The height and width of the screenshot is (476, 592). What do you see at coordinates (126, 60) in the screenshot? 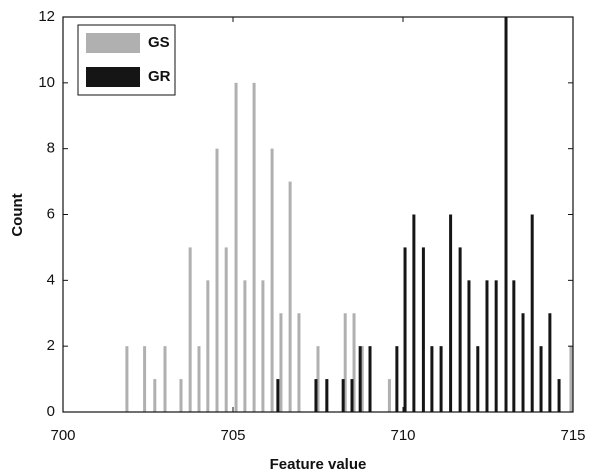
I see `legend: GS GR` at bounding box center [126, 60].